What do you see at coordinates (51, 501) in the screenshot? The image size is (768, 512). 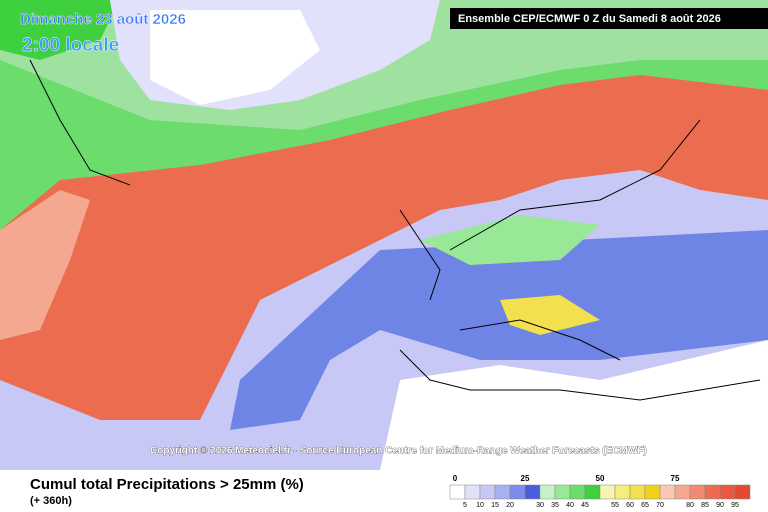 I see `lead-time: (+ 360h)` at bounding box center [51, 501].